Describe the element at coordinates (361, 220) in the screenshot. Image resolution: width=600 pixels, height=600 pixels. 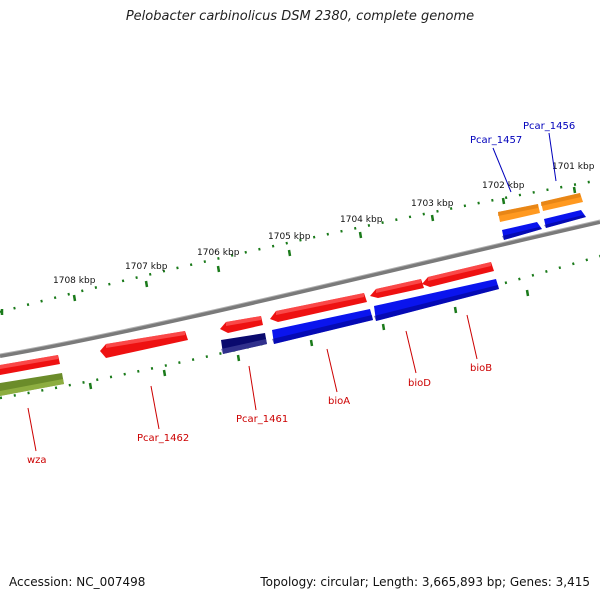
I see `ruler-label-1704: 1704 kbp` at that location.